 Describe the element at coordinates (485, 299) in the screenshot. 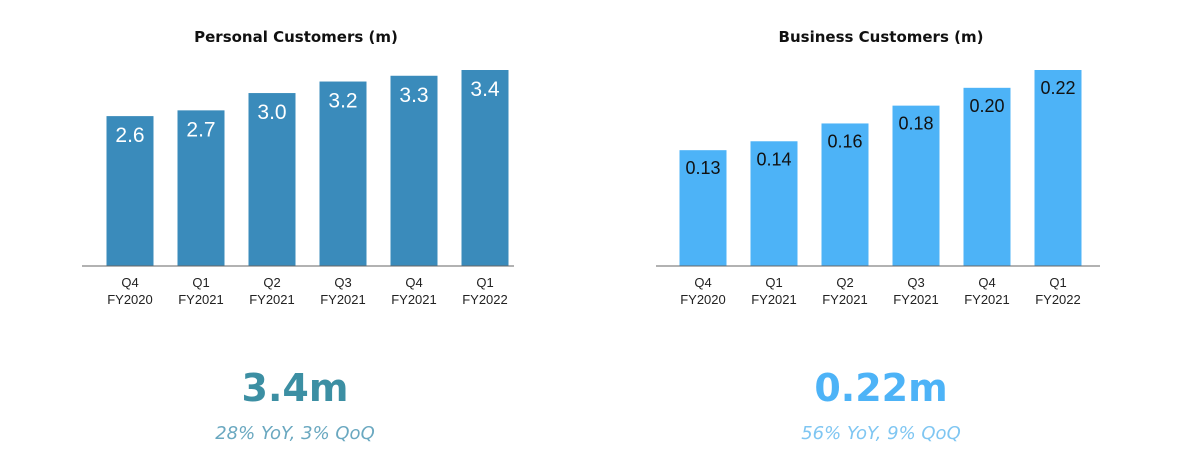

I see `personal-tick-year-5: FY2022` at that location.